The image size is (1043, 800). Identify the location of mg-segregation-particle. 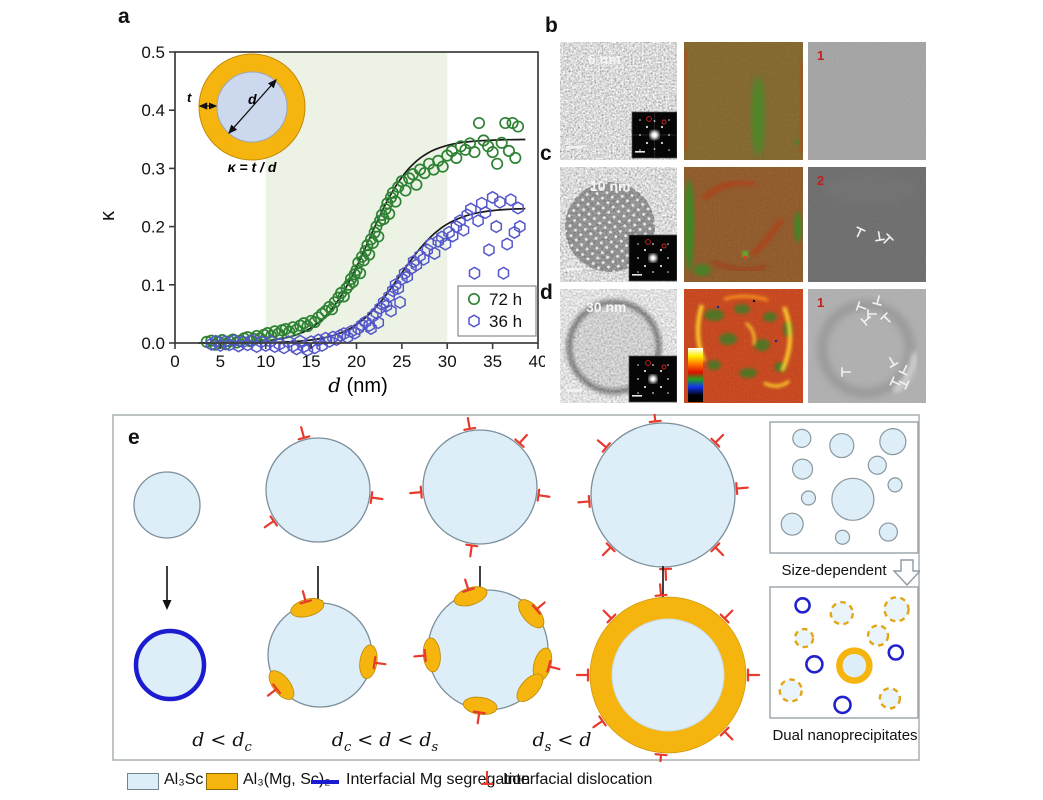
(170, 665).